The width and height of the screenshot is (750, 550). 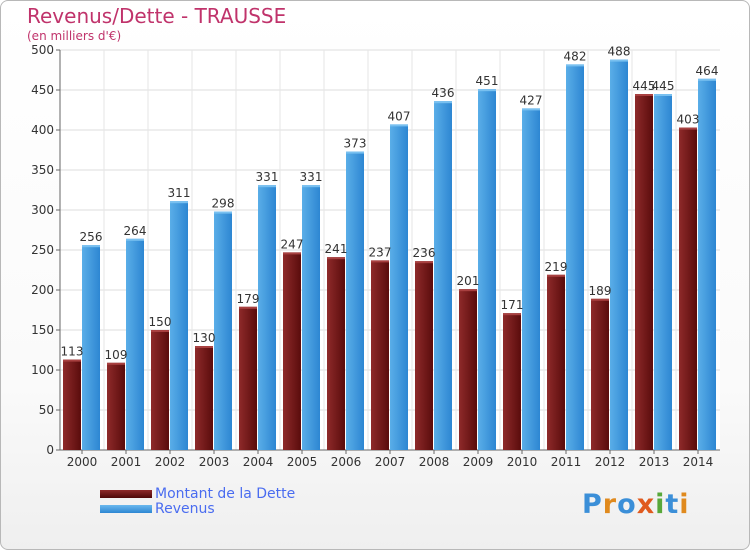 What do you see at coordinates (223, 204) in the screenshot?
I see `data-label-revenue: 298` at bounding box center [223, 204].